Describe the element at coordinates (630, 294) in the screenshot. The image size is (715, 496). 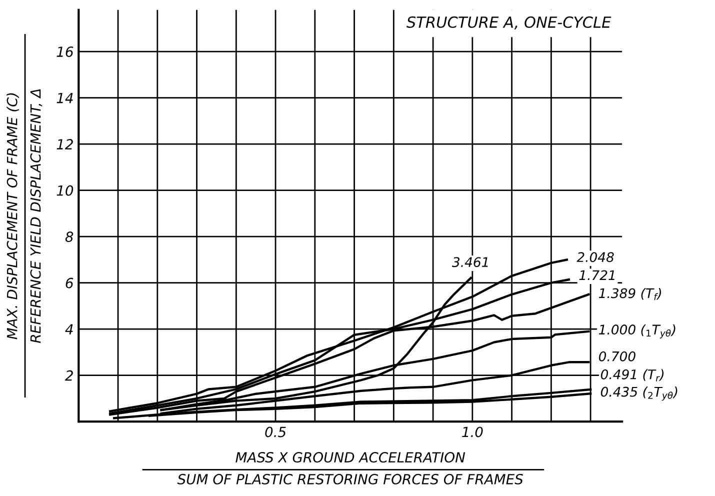
I see `series-label: 1.389 (T$_{f}$)` at that location.